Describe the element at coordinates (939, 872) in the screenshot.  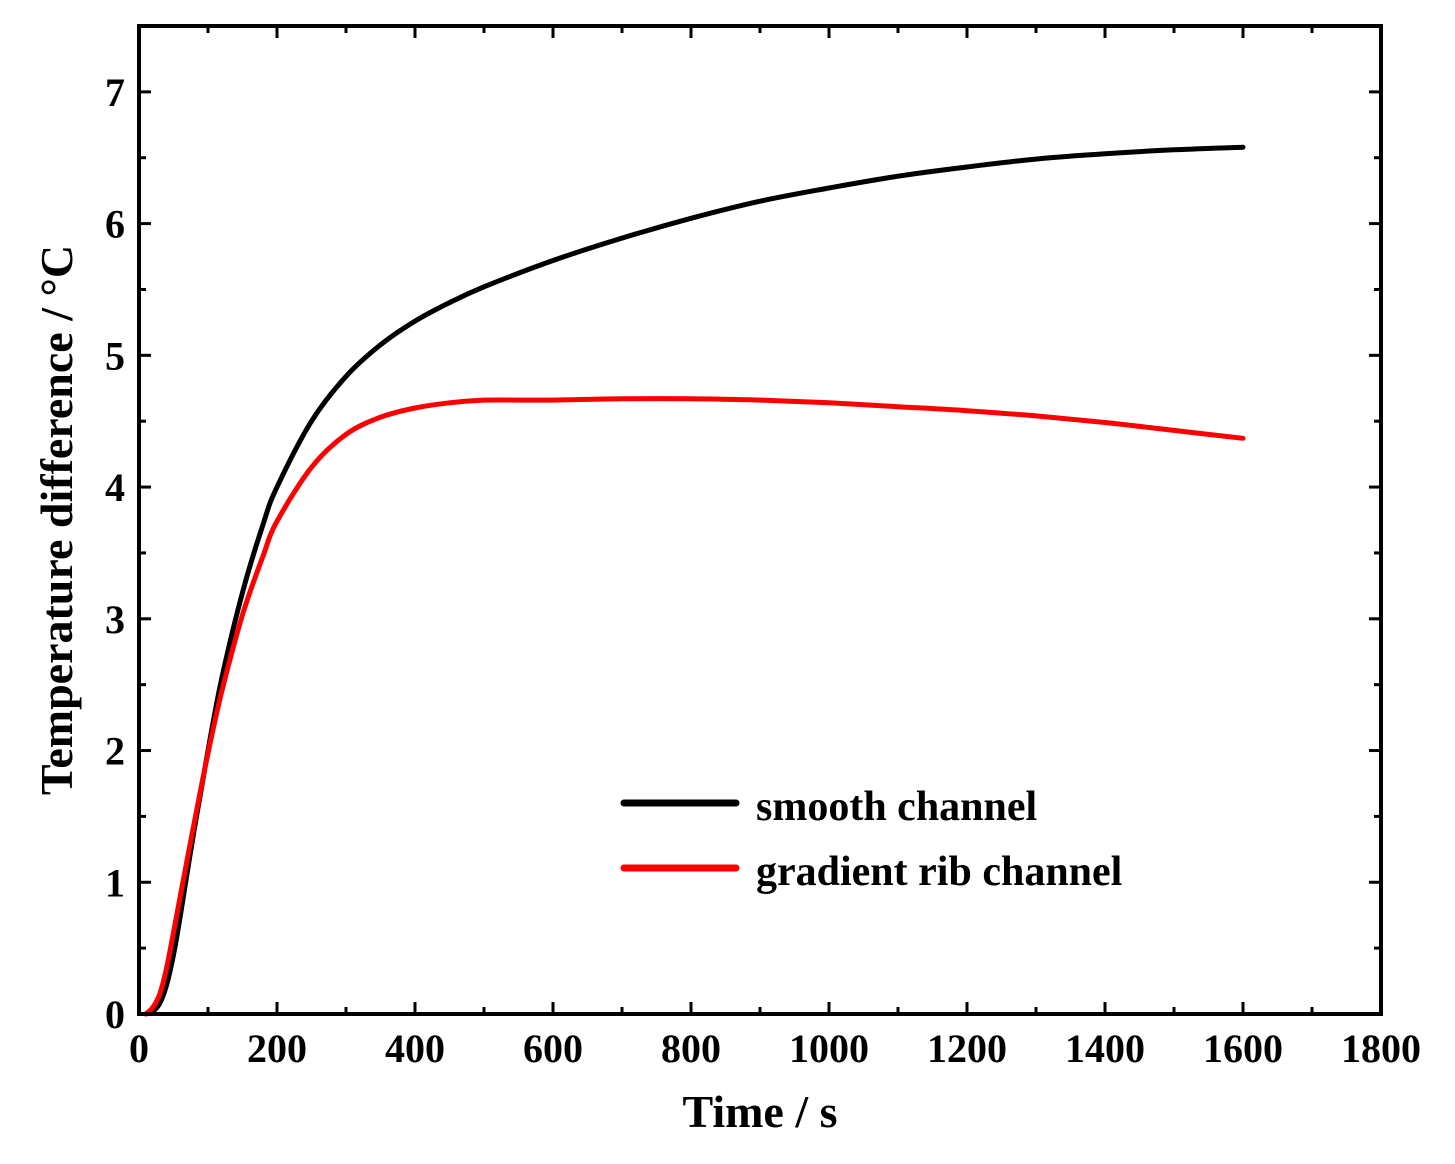
I see `legend-label-gradient-rib-channel: gradient rib channel` at that location.